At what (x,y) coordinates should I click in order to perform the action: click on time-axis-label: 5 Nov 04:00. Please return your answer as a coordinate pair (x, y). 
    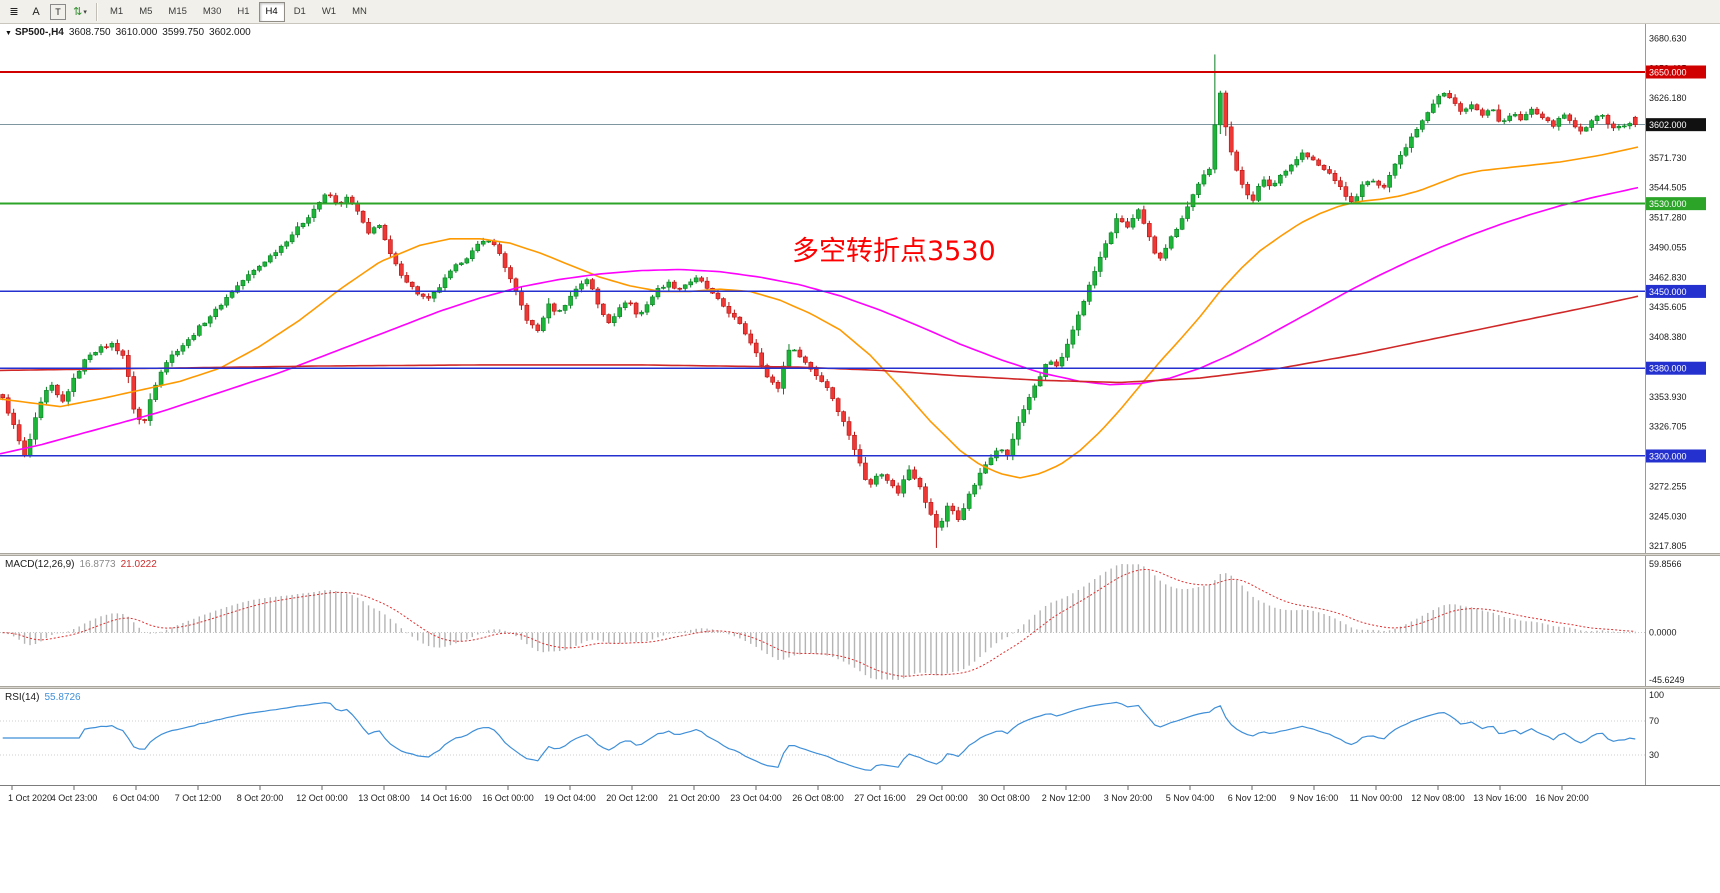
    Looking at the image, I should click on (1190, 798).